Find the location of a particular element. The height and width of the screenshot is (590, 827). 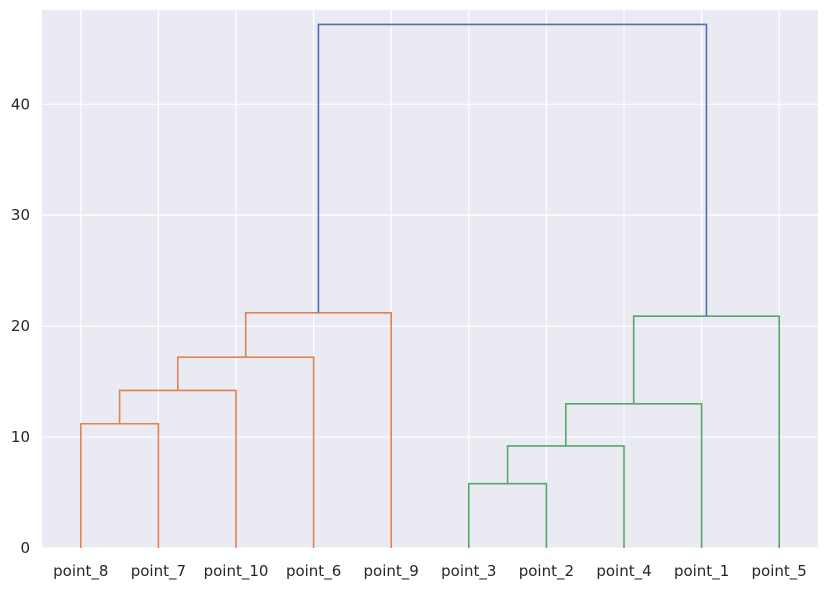

x-tick-label: point_5 is located at coordinates (779, 571).